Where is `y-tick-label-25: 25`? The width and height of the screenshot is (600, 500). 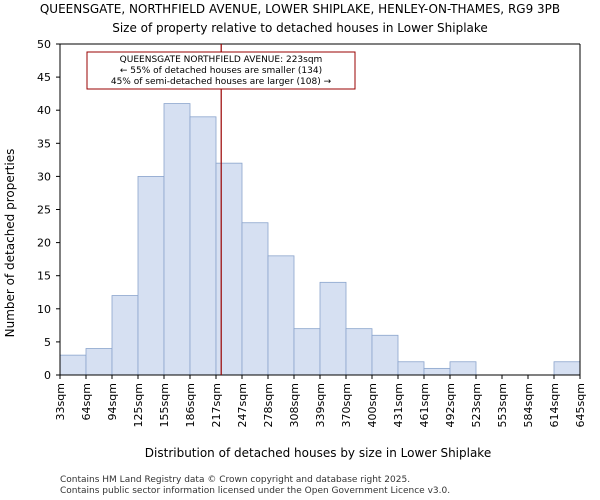
y-tick-label-25: 25 is located at coordinates (44, 210).